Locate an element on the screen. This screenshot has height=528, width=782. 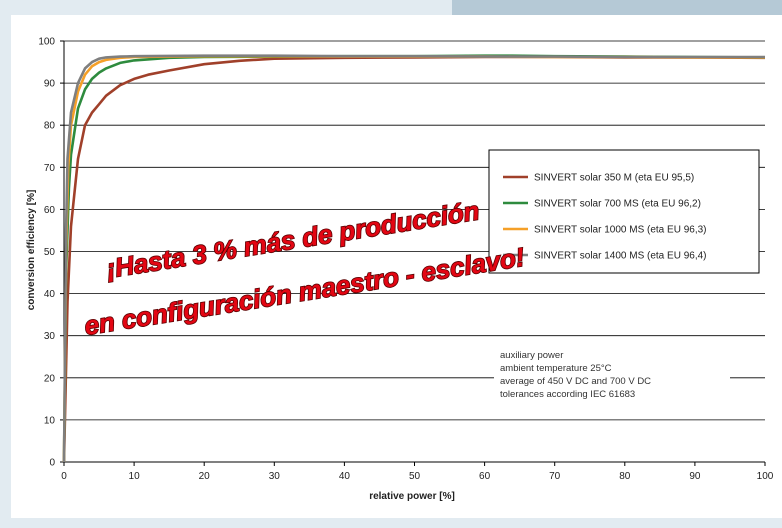
annotation-line-2: ambient temperature 25°C is located at coordinates (556, 368).